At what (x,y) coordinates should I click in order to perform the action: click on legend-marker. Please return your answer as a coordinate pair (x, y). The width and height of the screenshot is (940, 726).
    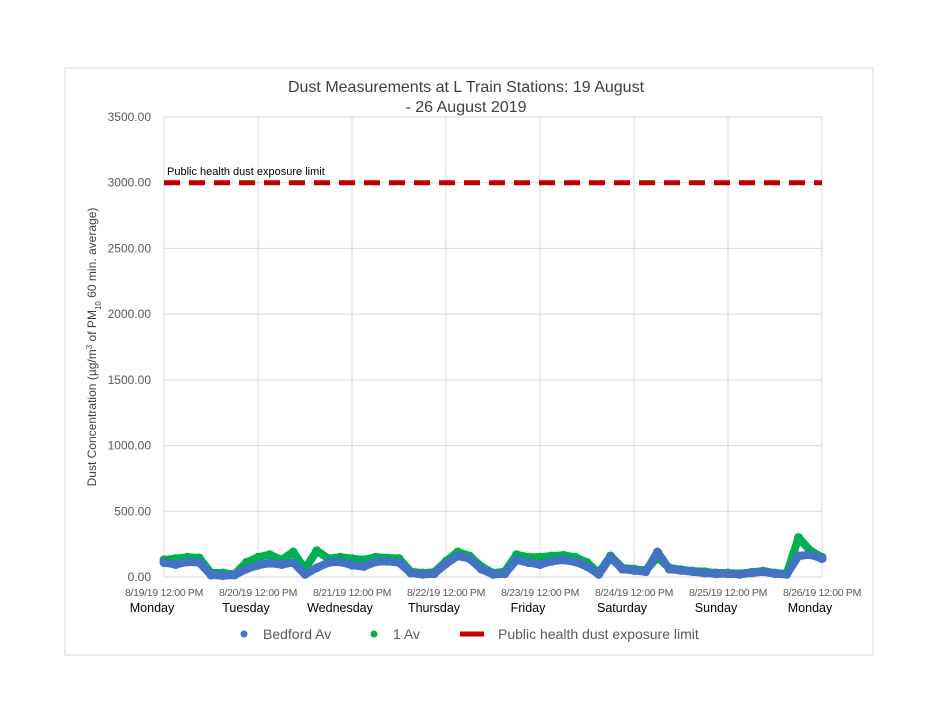
    Looking at the image, I should click on (374, 634).